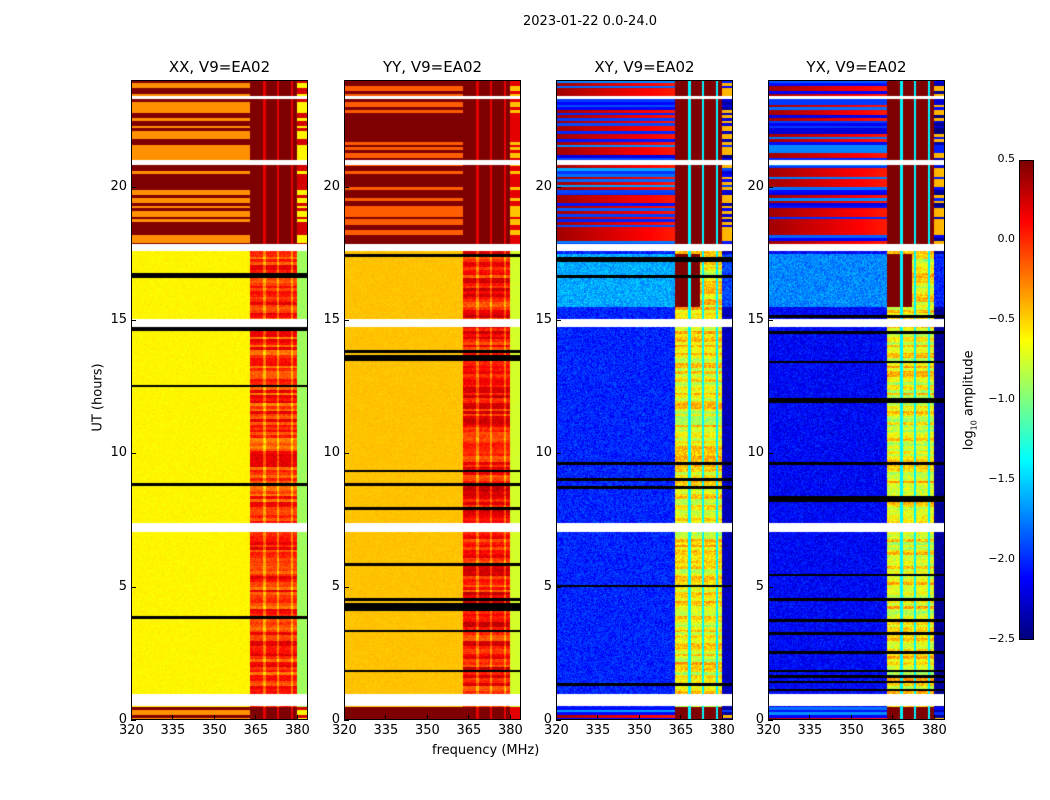 This screenshot has width=1050, height=800. Describe the element at coordinates (98, 397) in the screenshot. I see `y-axis-label: UT (hours)` at that location.